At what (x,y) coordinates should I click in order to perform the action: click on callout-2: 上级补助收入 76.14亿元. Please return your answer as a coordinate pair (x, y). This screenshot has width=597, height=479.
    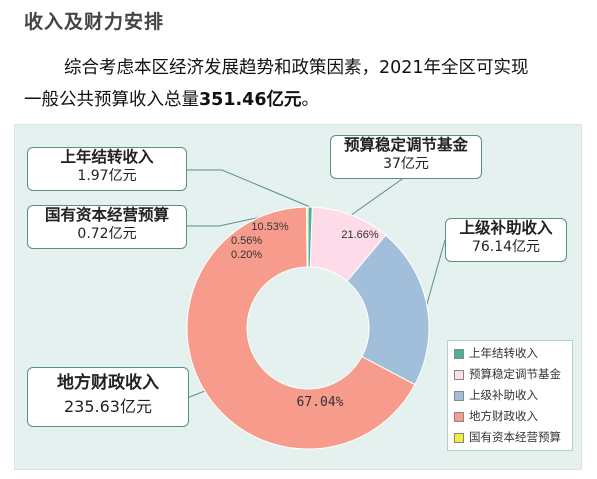
    Looking at the image, I should click on (506, 240).